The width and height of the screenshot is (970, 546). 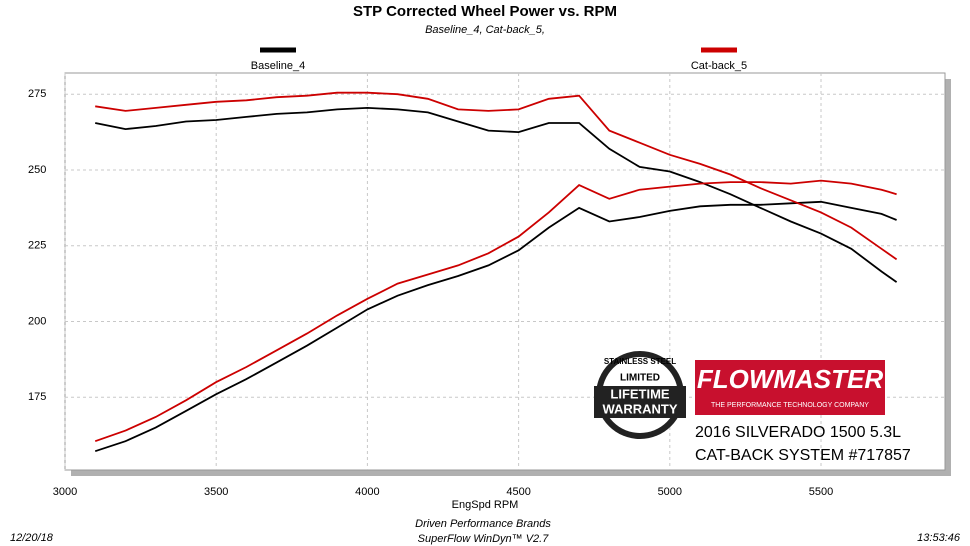 What do you see at coordinates (37, 397) in the screenshot?
I see `y-tick-label: 175` at bounding box center [37, 397].